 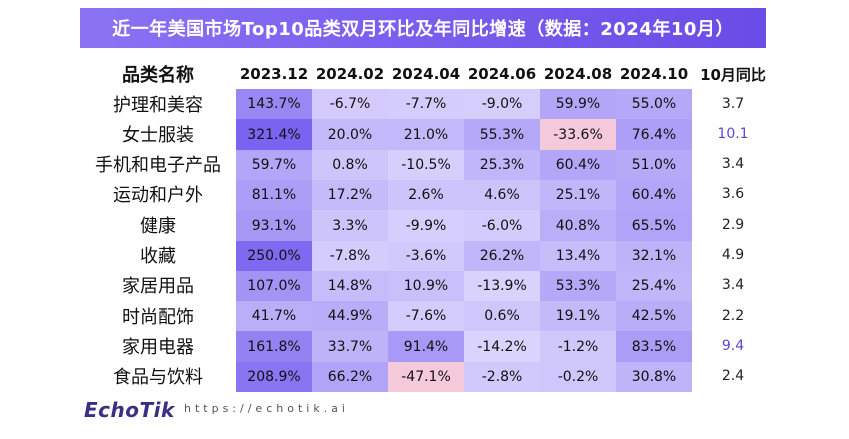 I want to click on yoy-column-header: 10月同比, so click(x=733, y=74).